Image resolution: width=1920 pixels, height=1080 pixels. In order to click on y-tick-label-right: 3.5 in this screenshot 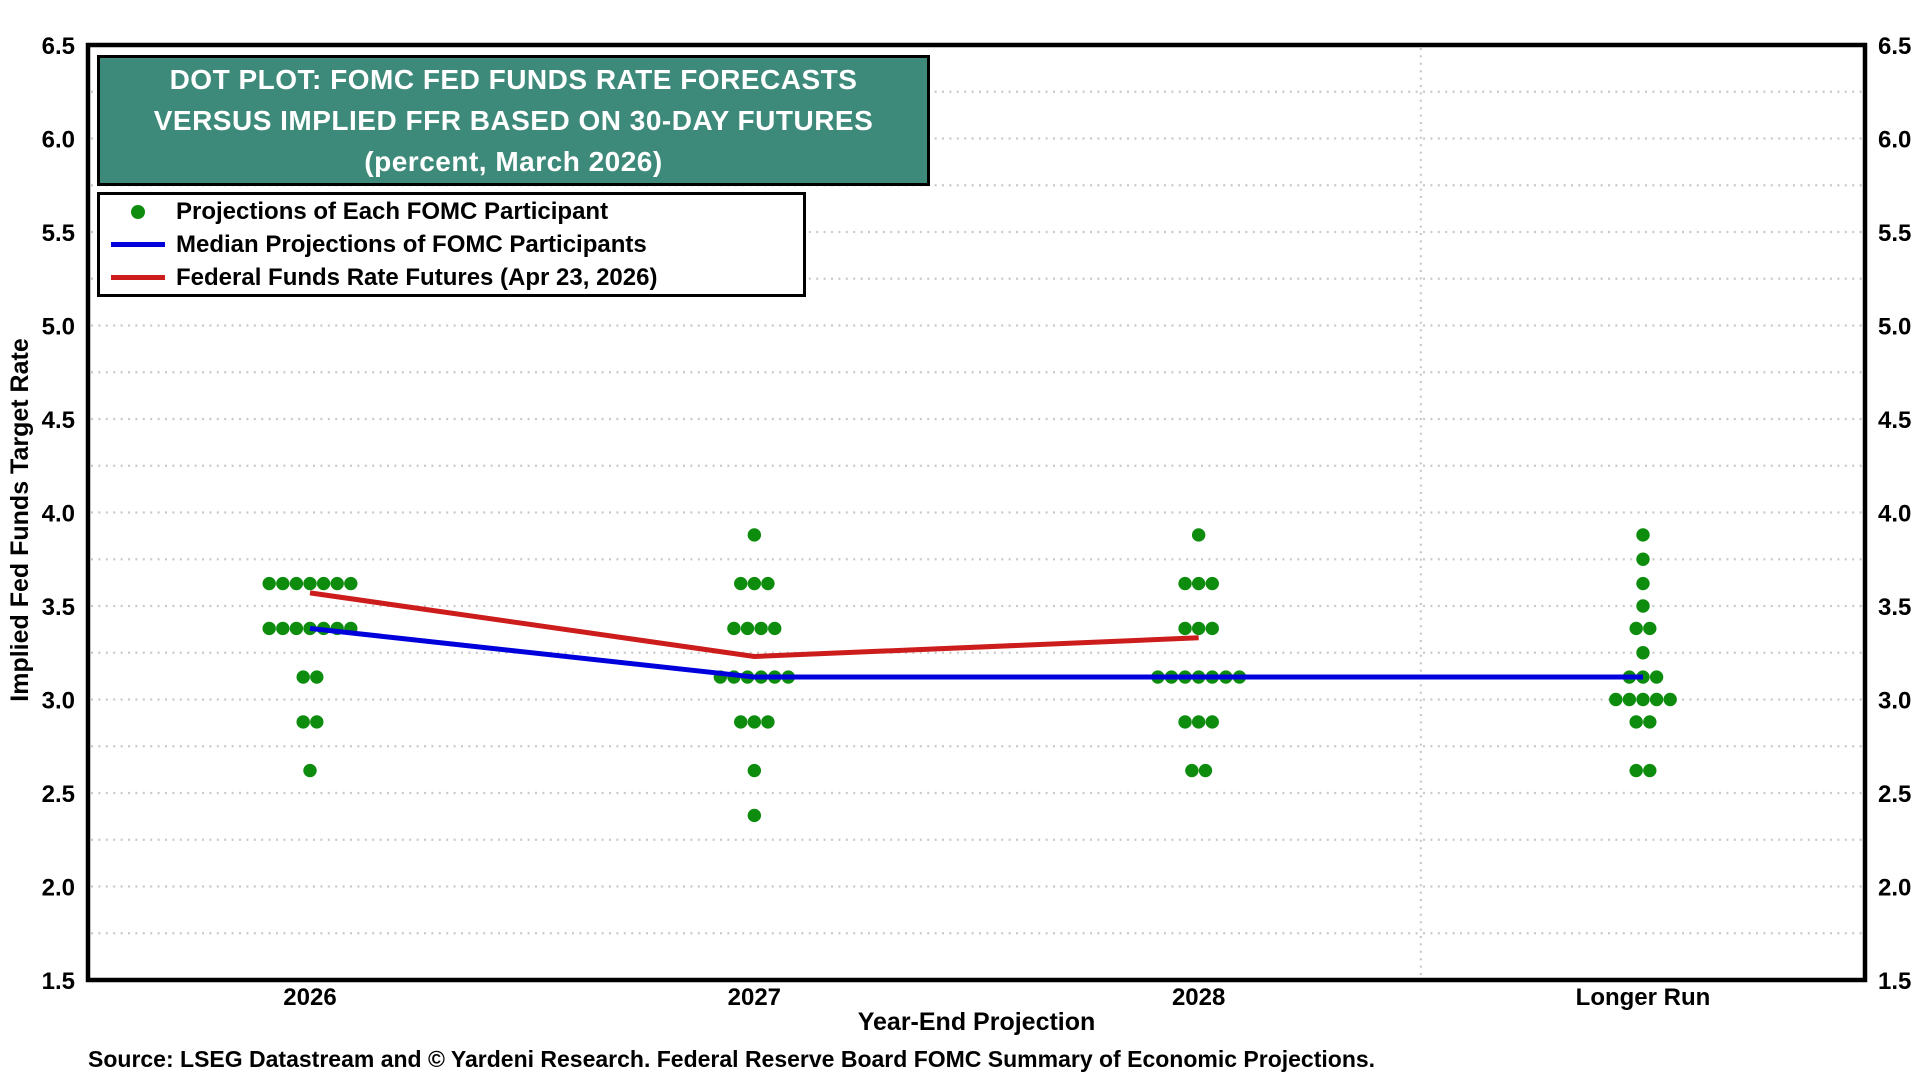, I will do `click(1894, 607)`.